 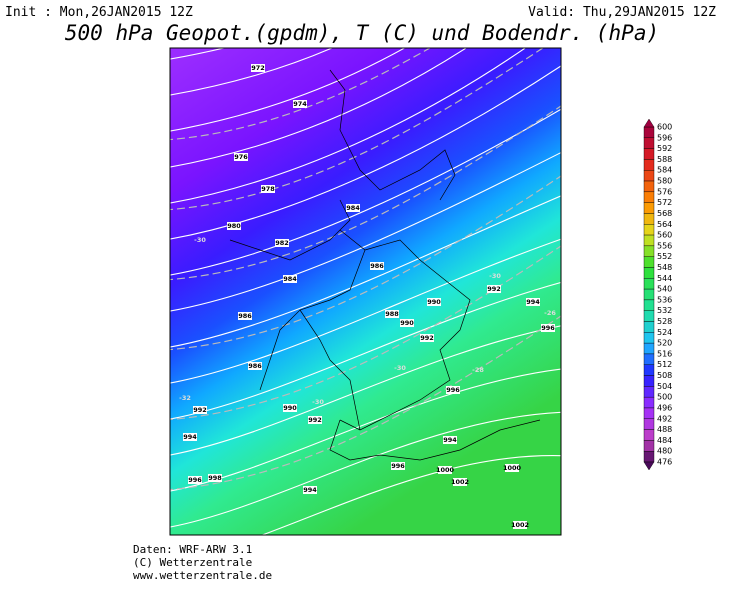 I want to click on colorbar-label: 508, so click(x=664, y=375).